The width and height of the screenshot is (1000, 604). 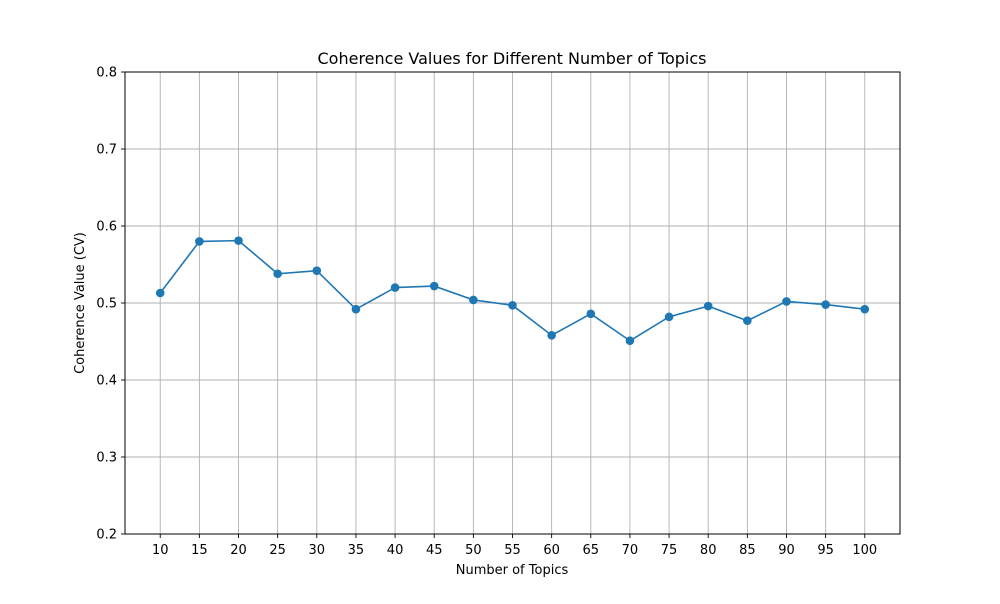 I want to click on x-tick-label: 30, so click(x=317, y=550).